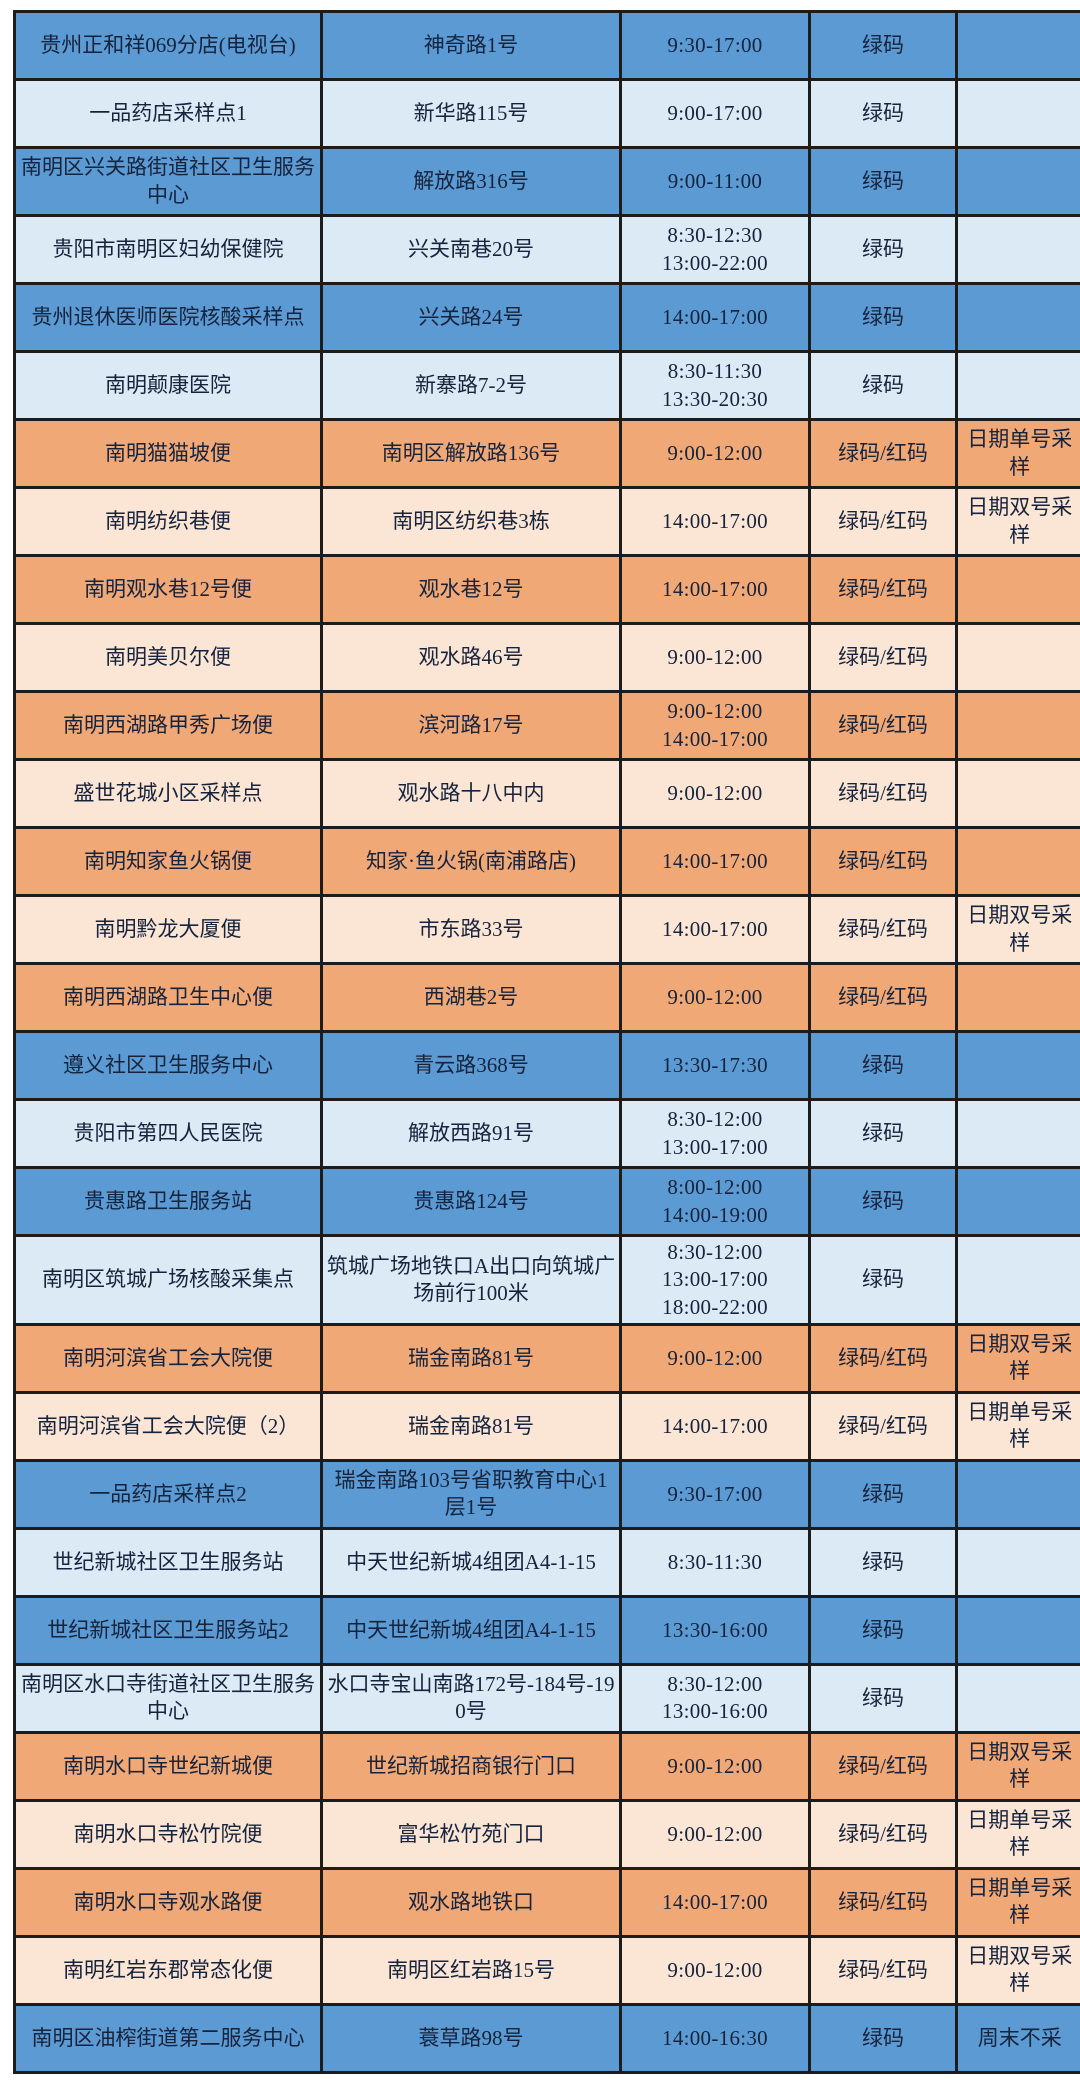  What do you see at coordinates (547, 998) in the screenshot?
I see `table-row: 南明西湖路卫生中心便 西湖巷2号 9:00-12:00 绿码/红码` at bounding box center [547, 998].